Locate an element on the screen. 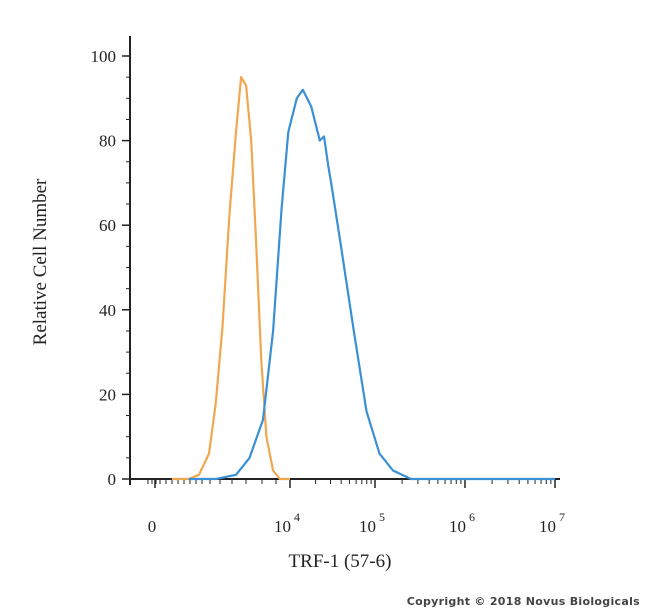  x-axis-title: TRF-1 (57-6) is located at coordinates (340, 561).